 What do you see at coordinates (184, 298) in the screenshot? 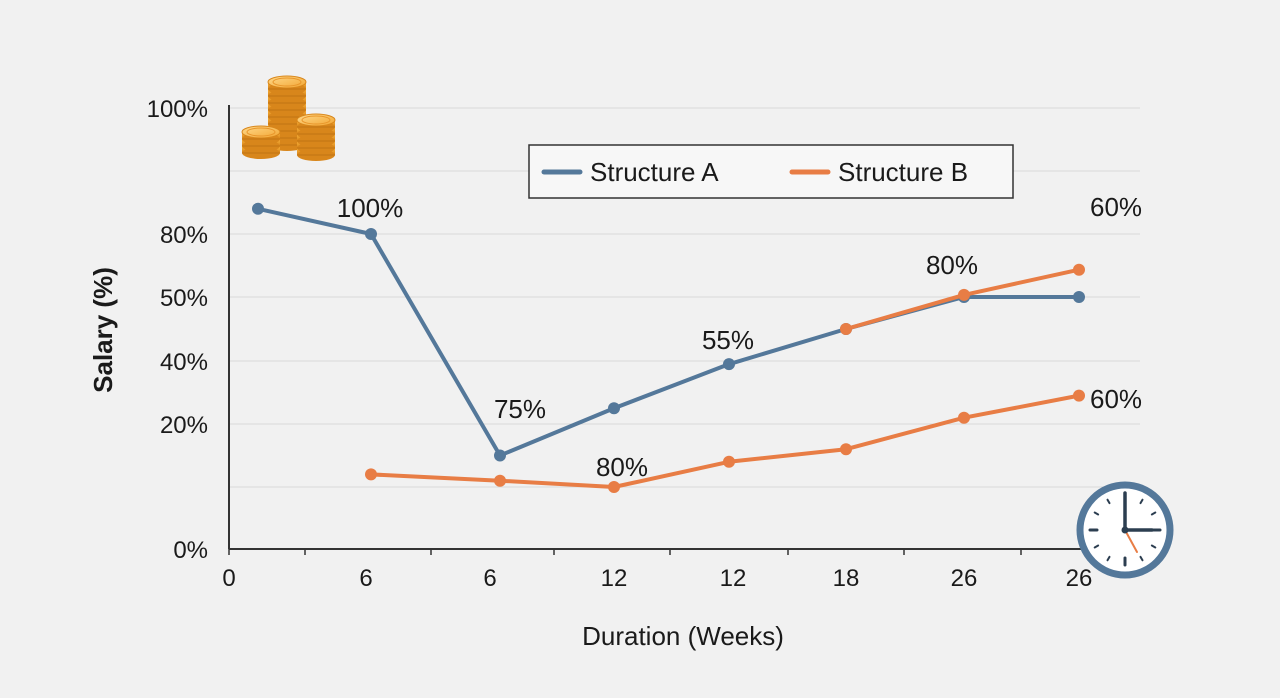
I see `y-tick-label: 50%` at bounding box center [184, 298].